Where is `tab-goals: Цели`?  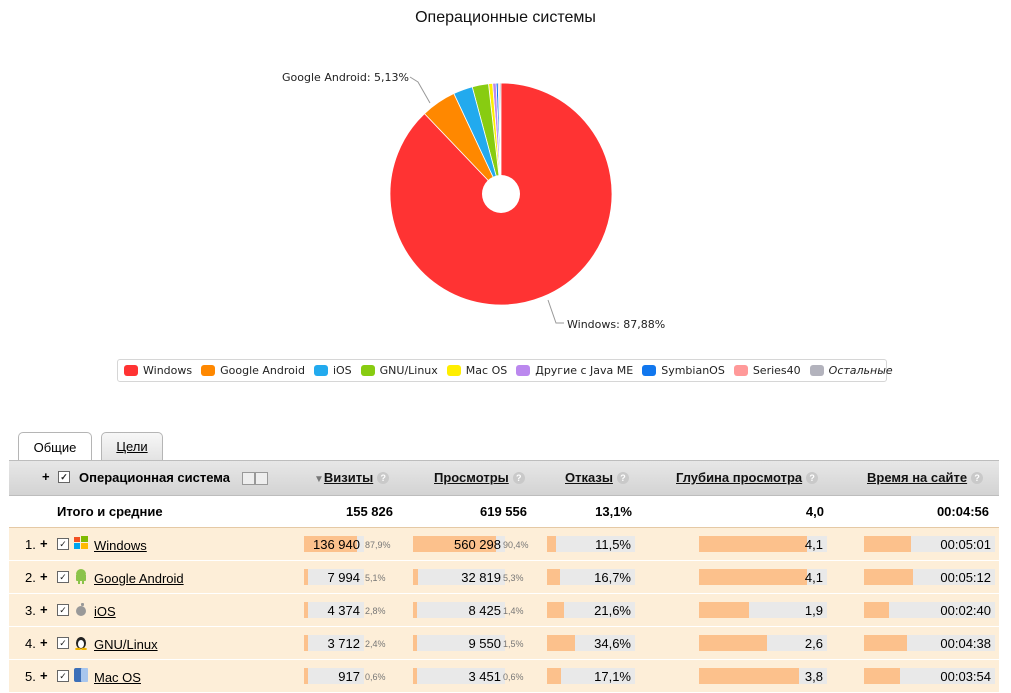
tab-goals: Цели is located at coordinates (132, 446).